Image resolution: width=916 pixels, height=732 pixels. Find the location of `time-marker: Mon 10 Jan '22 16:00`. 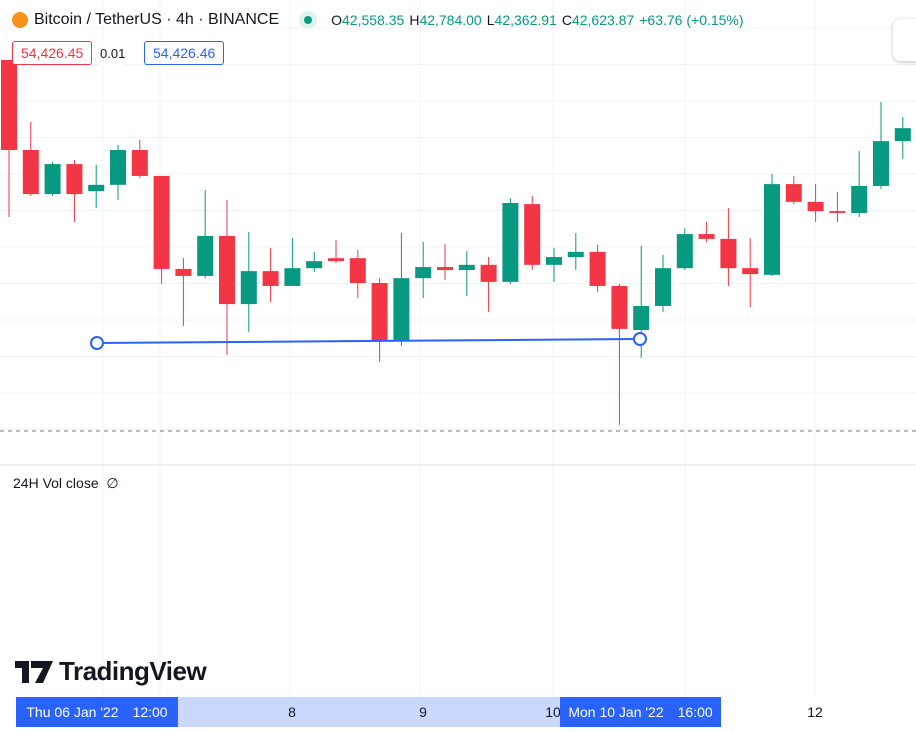

time-marker: Mon 10 Jan '22 16:00 is located at coordinates (640, 712).